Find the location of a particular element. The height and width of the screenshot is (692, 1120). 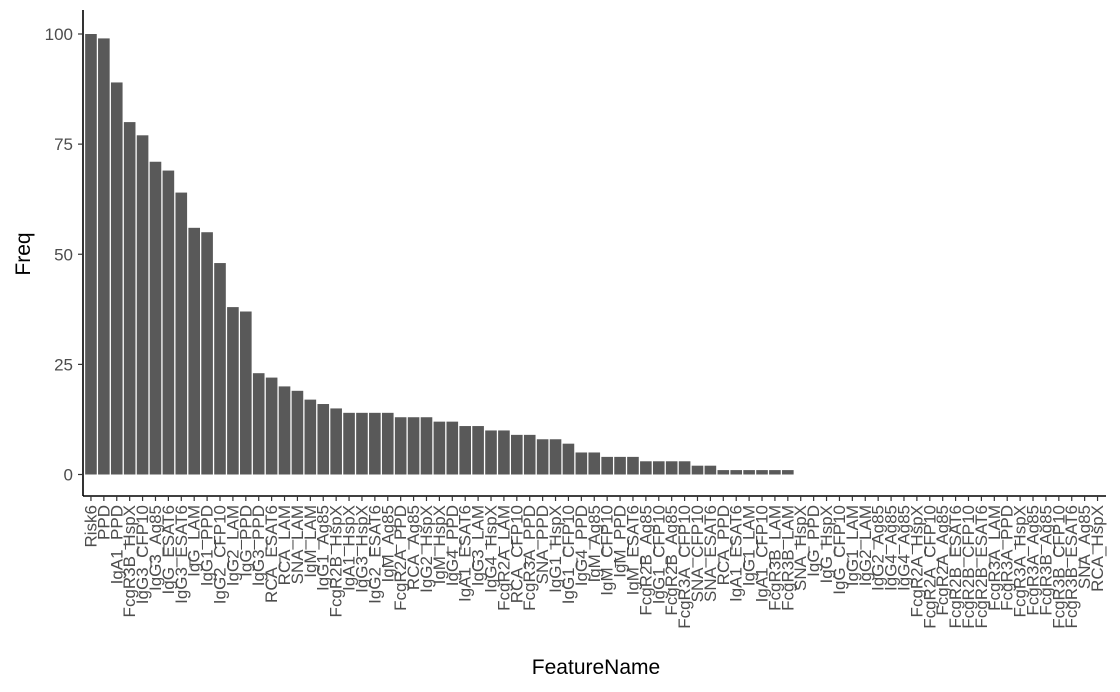

x-tick-label: FcgR3B_Ag85 is located at coordinates (1045, 560).